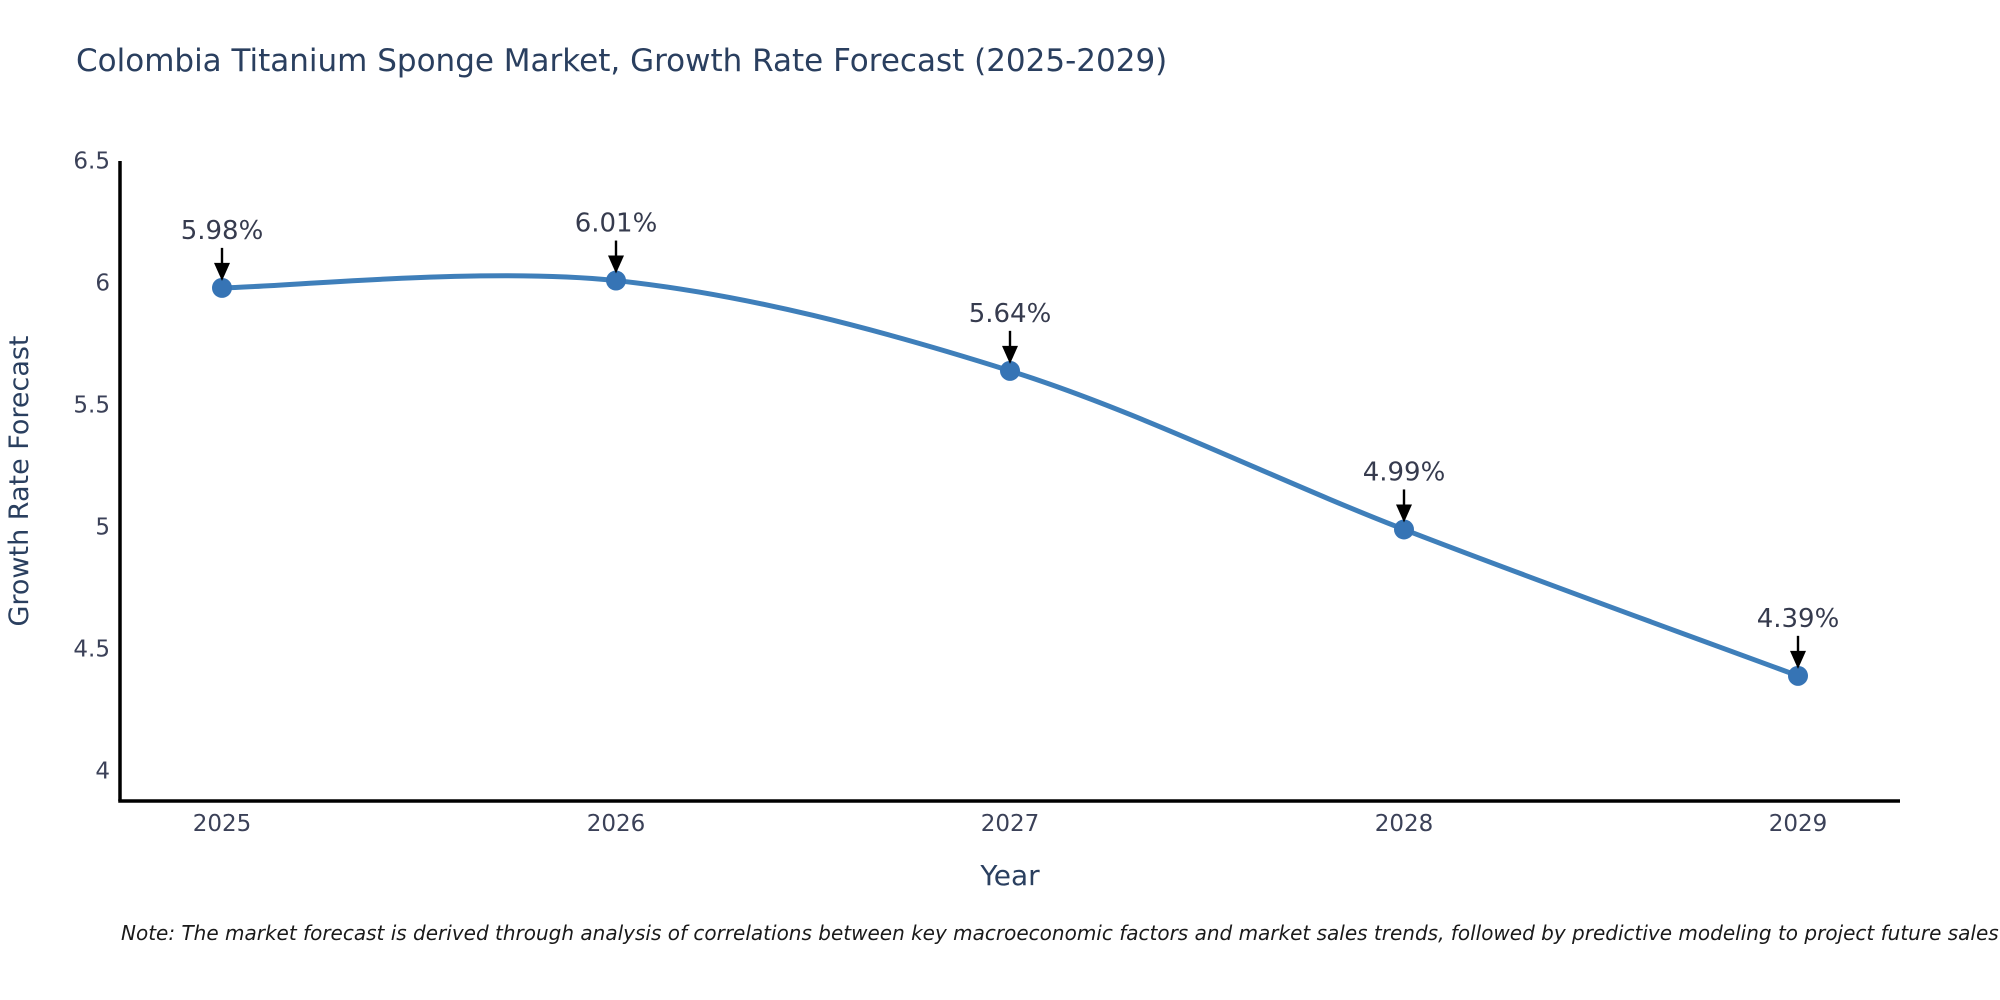  Describe the element at coordinates (222, 287) in the screenshot. I see `data-point-2025` at that location.